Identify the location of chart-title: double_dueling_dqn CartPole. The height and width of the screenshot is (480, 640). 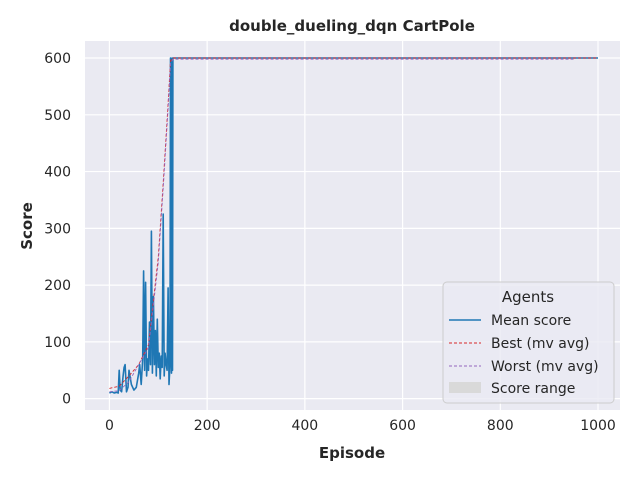
(352, 26).